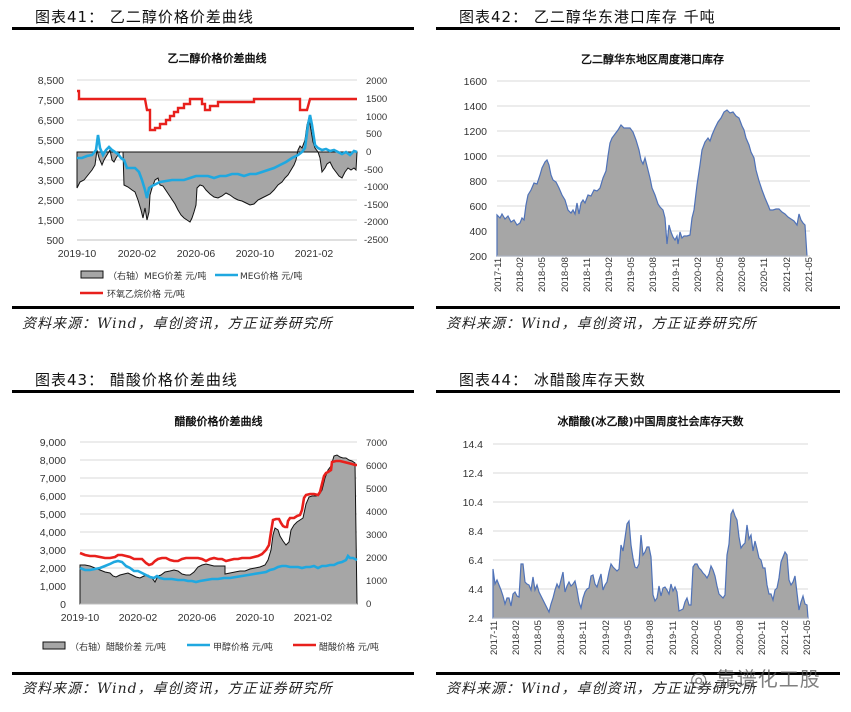 The width and height of the screenshot is (851, 712). What do you see at coordinates (118, 647) in the screenshot?
I see `svg-text: （右轴）醋酸价差 元/吨` at bounding box center [118, 647].